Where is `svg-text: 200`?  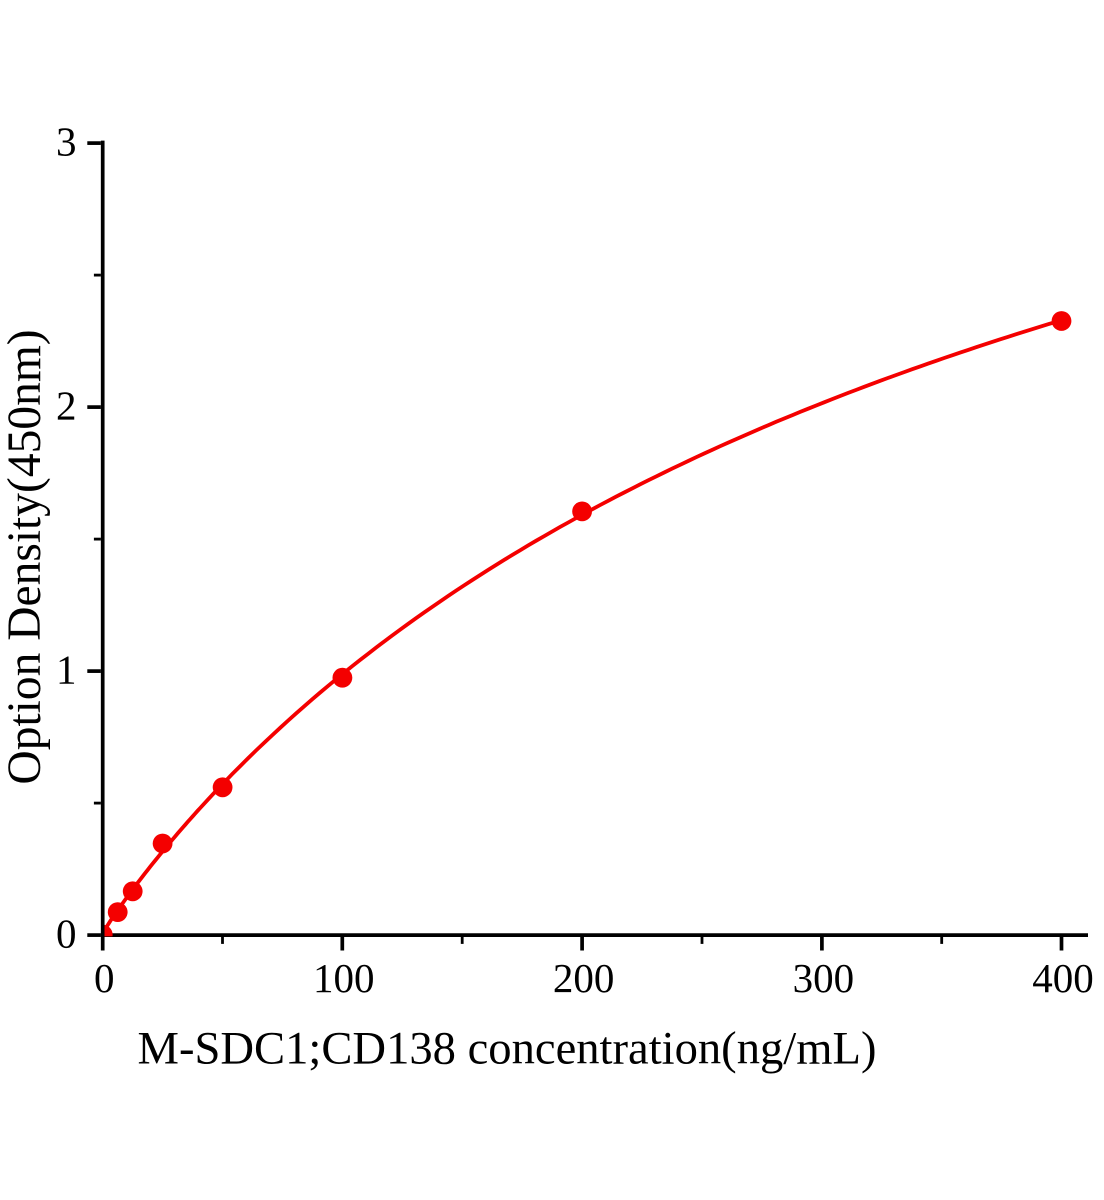 svg-text: 200 is located at coordinates (584, 978).